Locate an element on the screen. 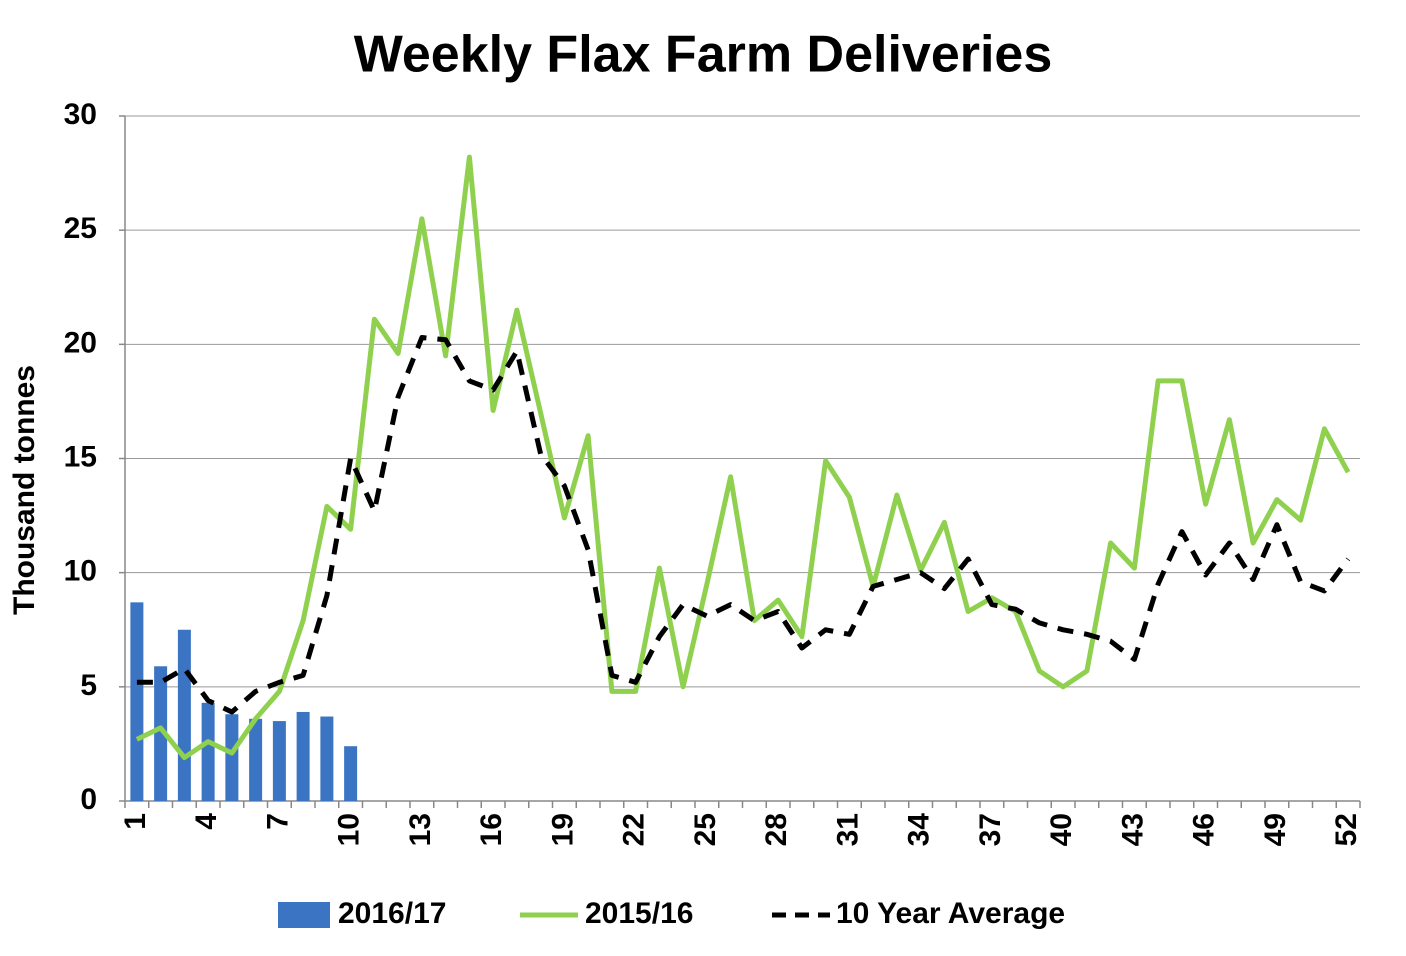  y-tick-label: 25 is located at coordinates (80, 228).